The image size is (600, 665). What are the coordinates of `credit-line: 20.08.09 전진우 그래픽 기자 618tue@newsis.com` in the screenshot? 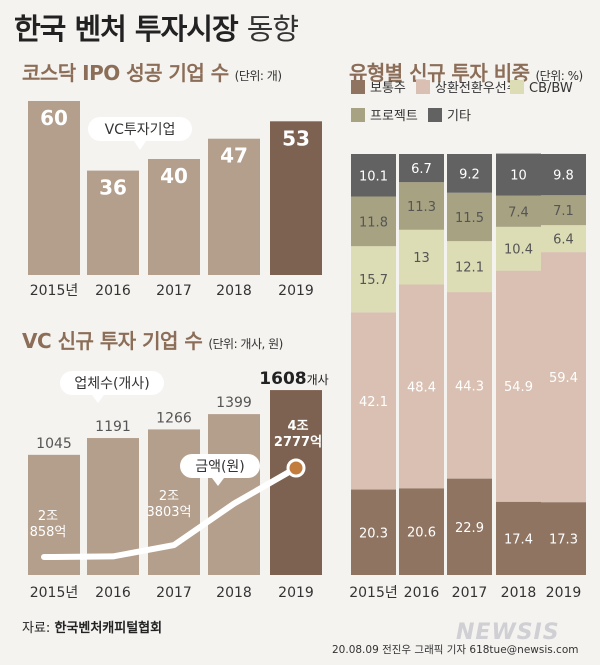 It's located at (455, 650).